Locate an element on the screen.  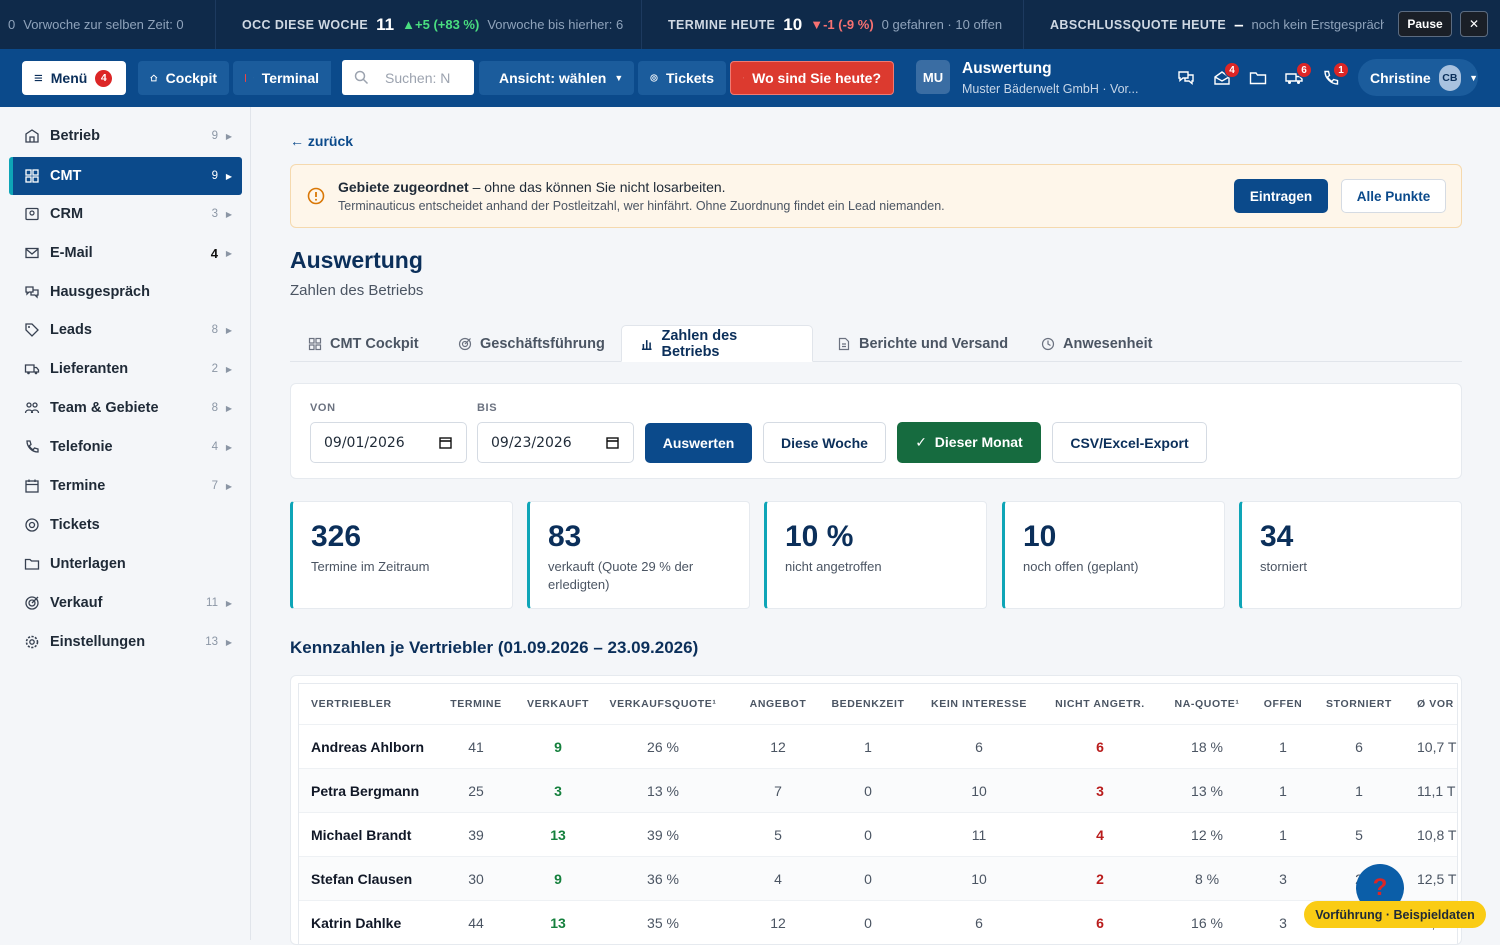
ticker-value: 11 is located at coordinates (385, 25).